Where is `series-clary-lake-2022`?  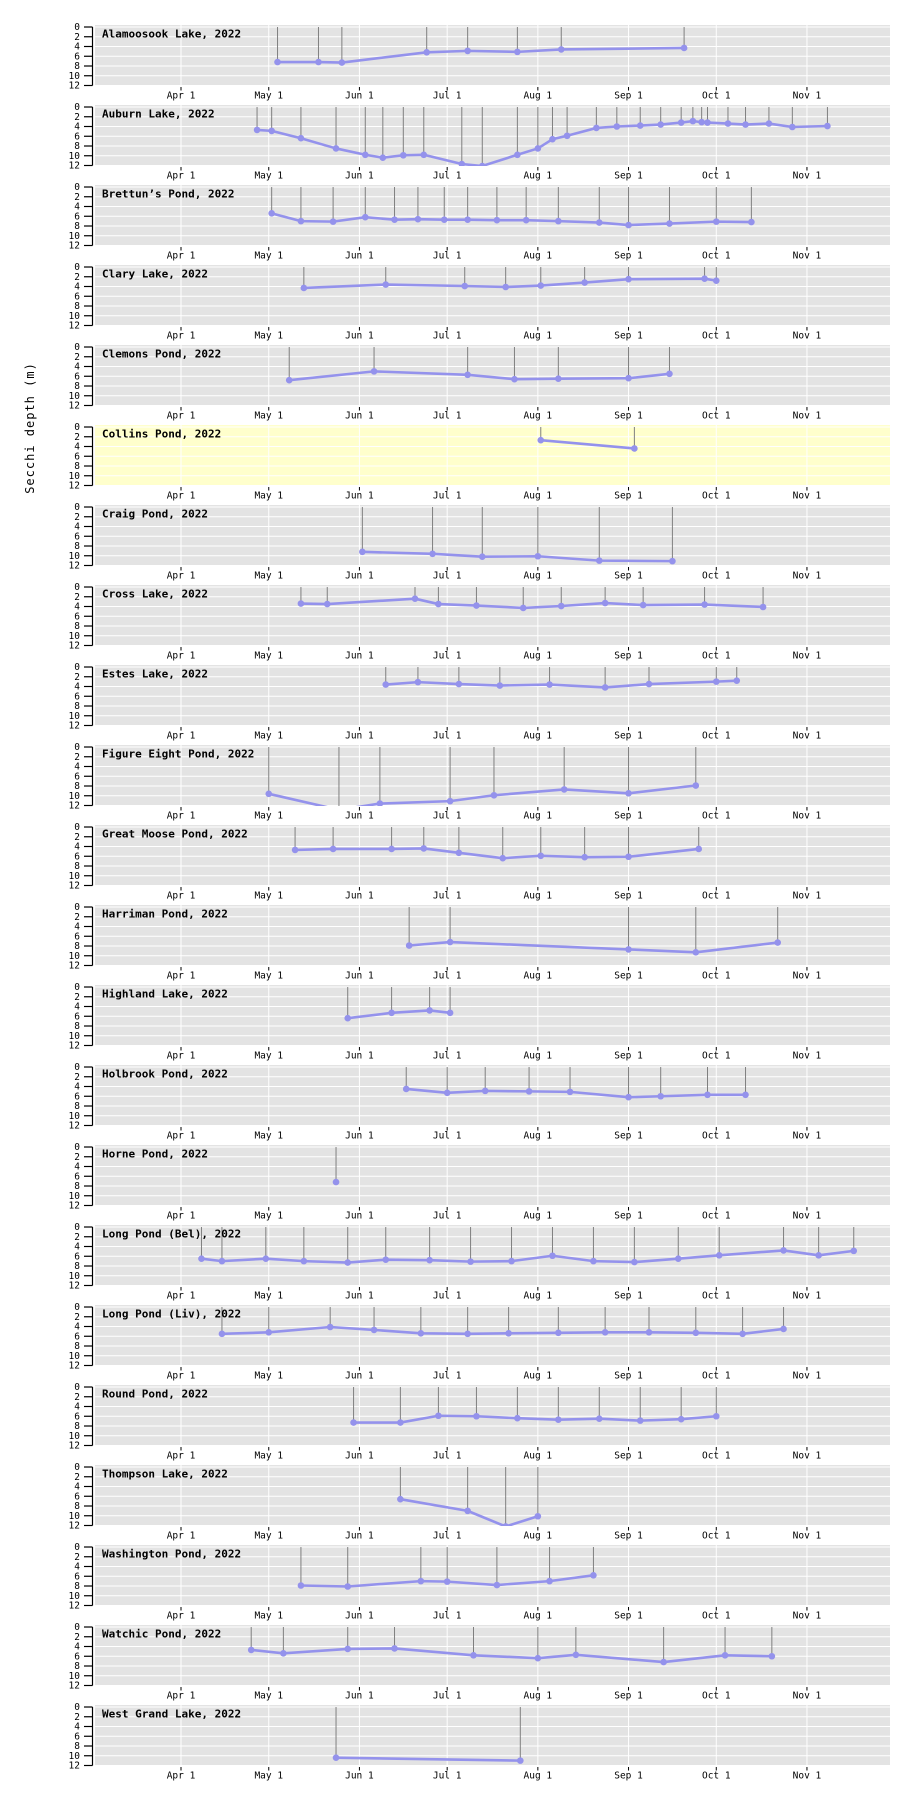 series-clary-lake-2022 is located at coordinates (510, 279).